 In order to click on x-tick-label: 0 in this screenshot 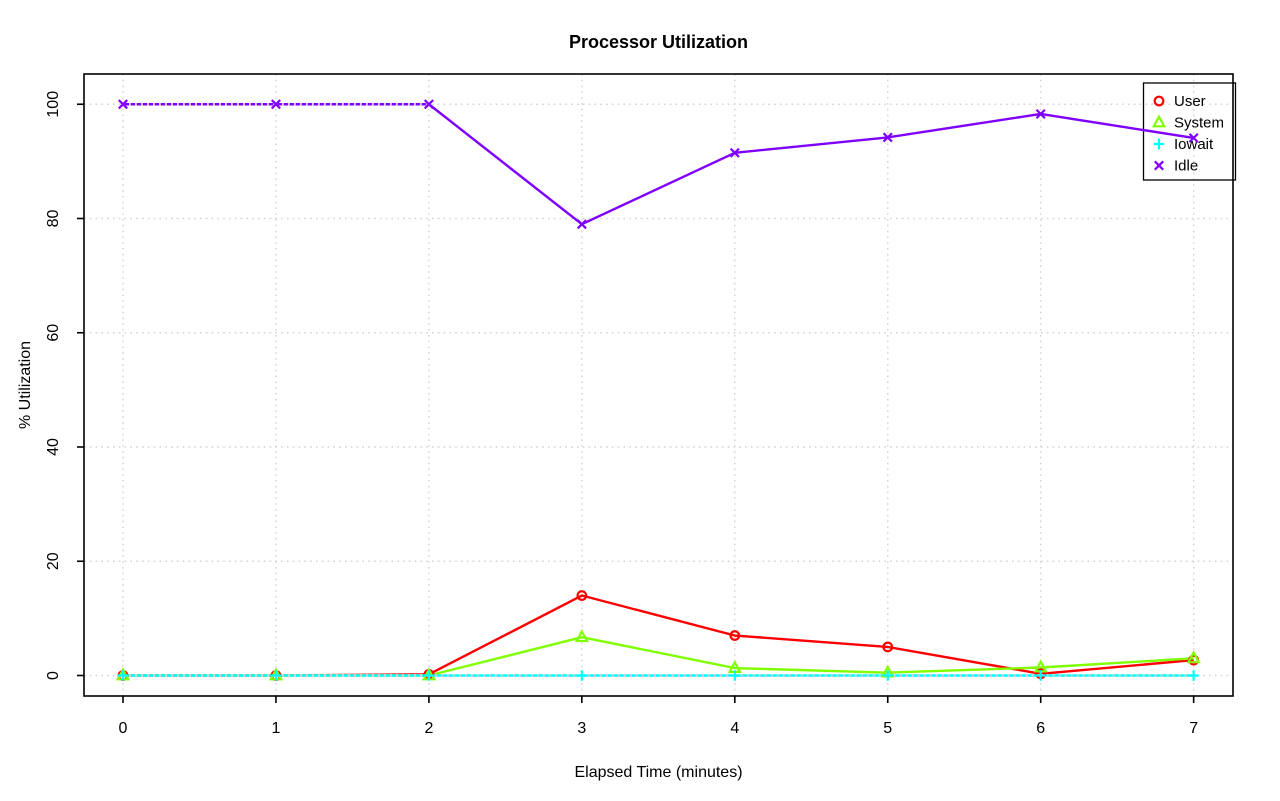, I will do `click(123, 728)`.